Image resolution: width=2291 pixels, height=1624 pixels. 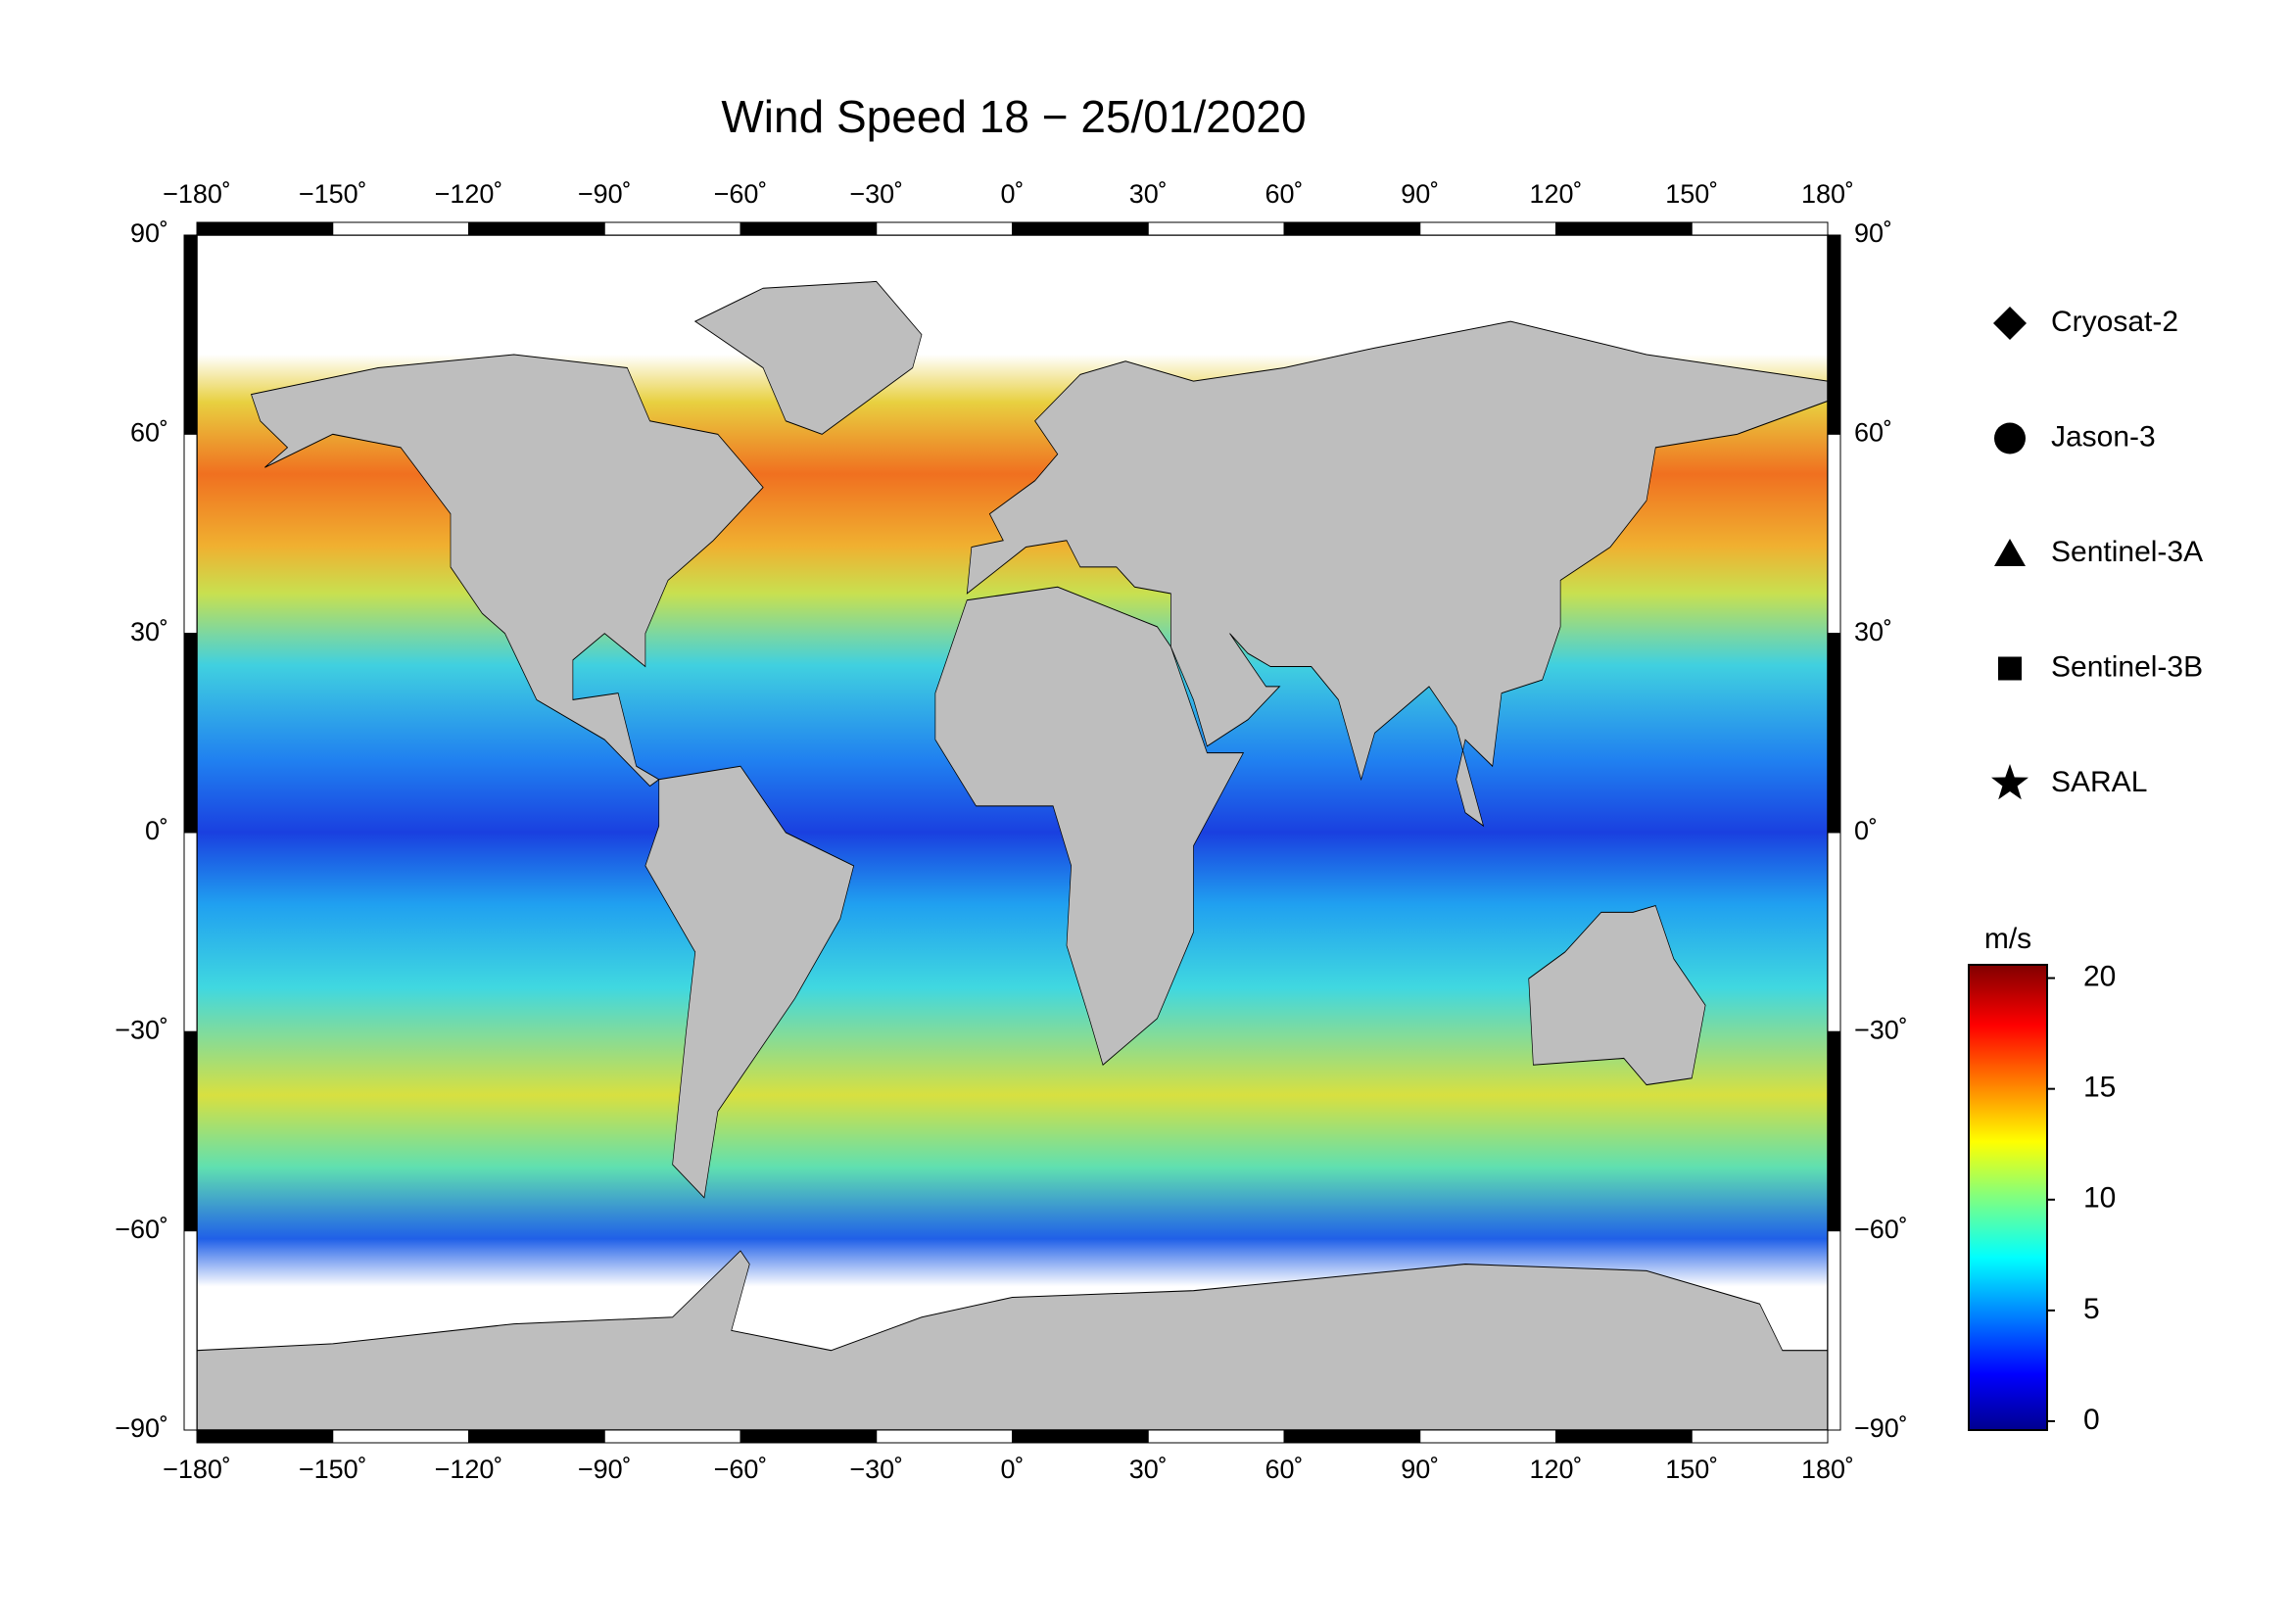 I want to click on antarctica, so click(x=1012, y=1340).